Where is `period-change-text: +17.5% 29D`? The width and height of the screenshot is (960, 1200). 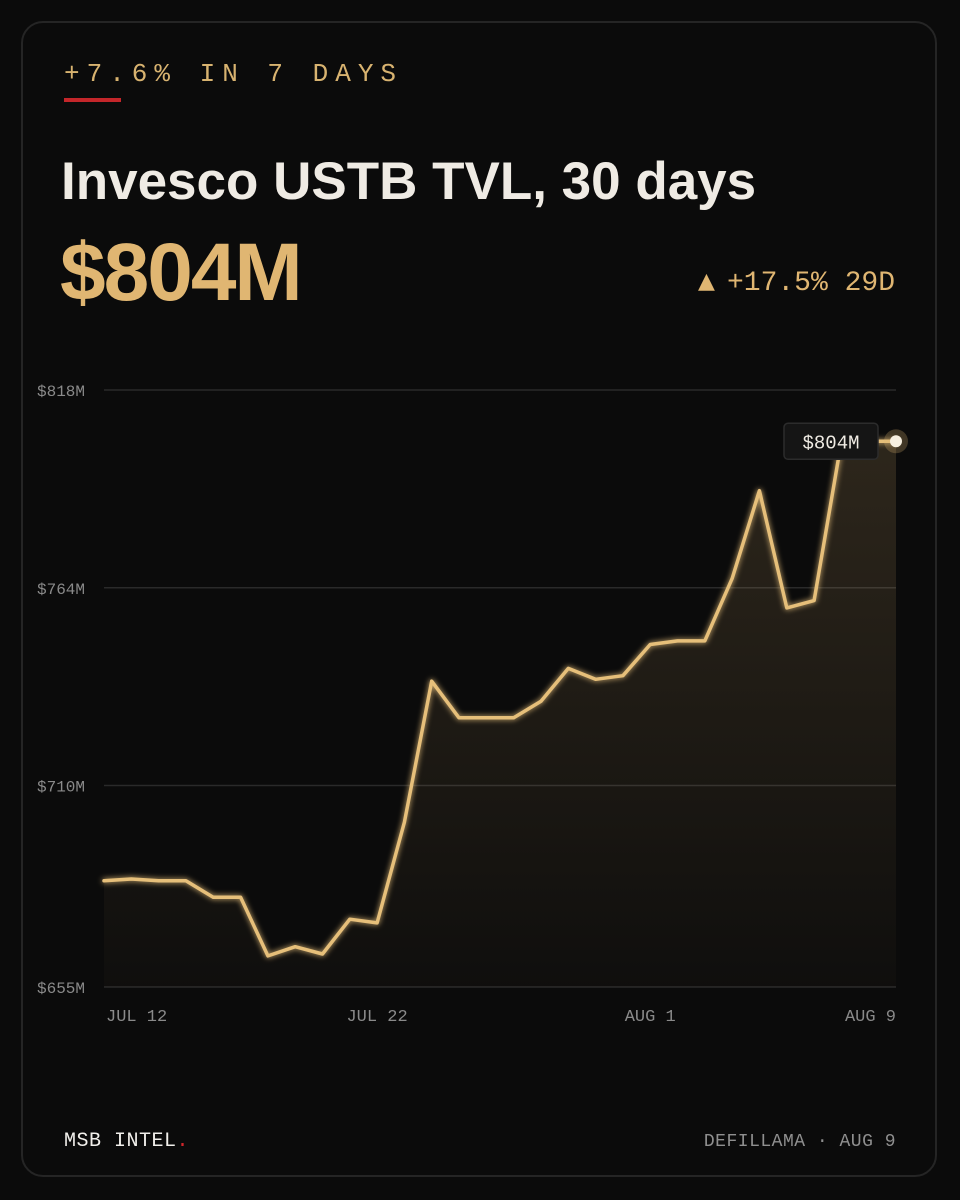 period-change-text: +17.5% 29D is located at coordinates (810, 283).